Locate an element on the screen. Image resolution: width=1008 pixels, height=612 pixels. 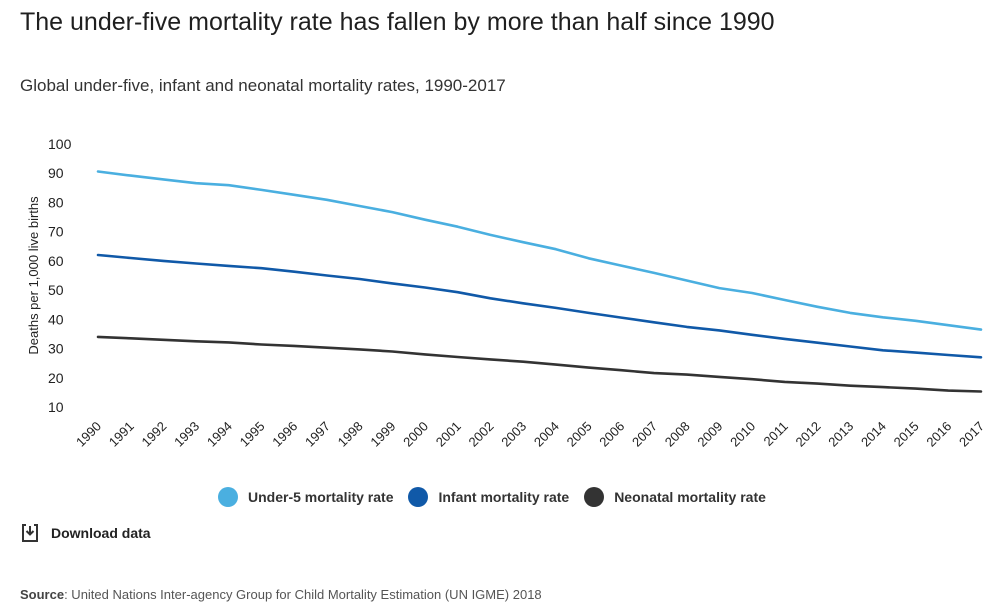
legend-item: Under-5 mortality rate is located at coordinates (305, 497).